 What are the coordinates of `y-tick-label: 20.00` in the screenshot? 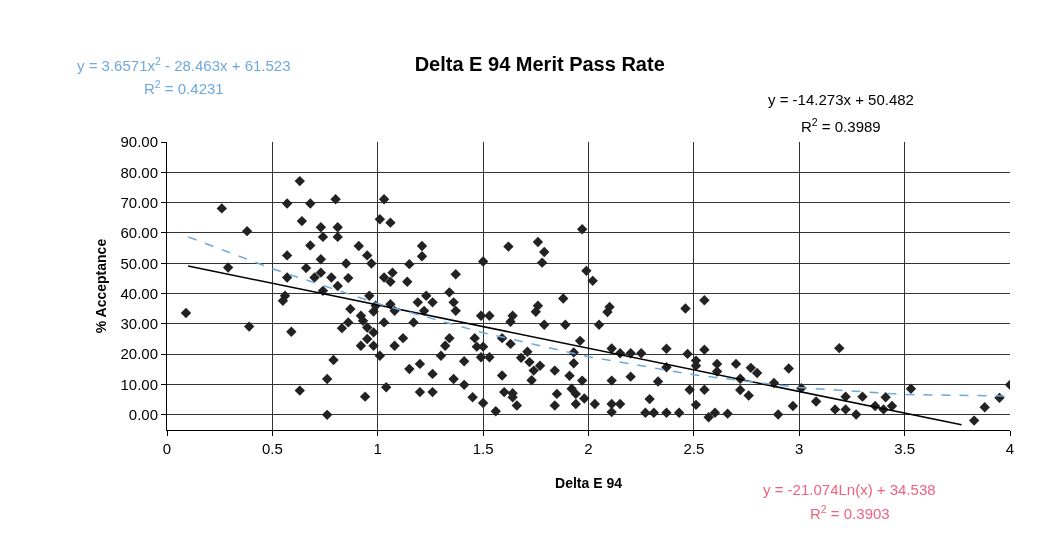 It's located at (139, 354).